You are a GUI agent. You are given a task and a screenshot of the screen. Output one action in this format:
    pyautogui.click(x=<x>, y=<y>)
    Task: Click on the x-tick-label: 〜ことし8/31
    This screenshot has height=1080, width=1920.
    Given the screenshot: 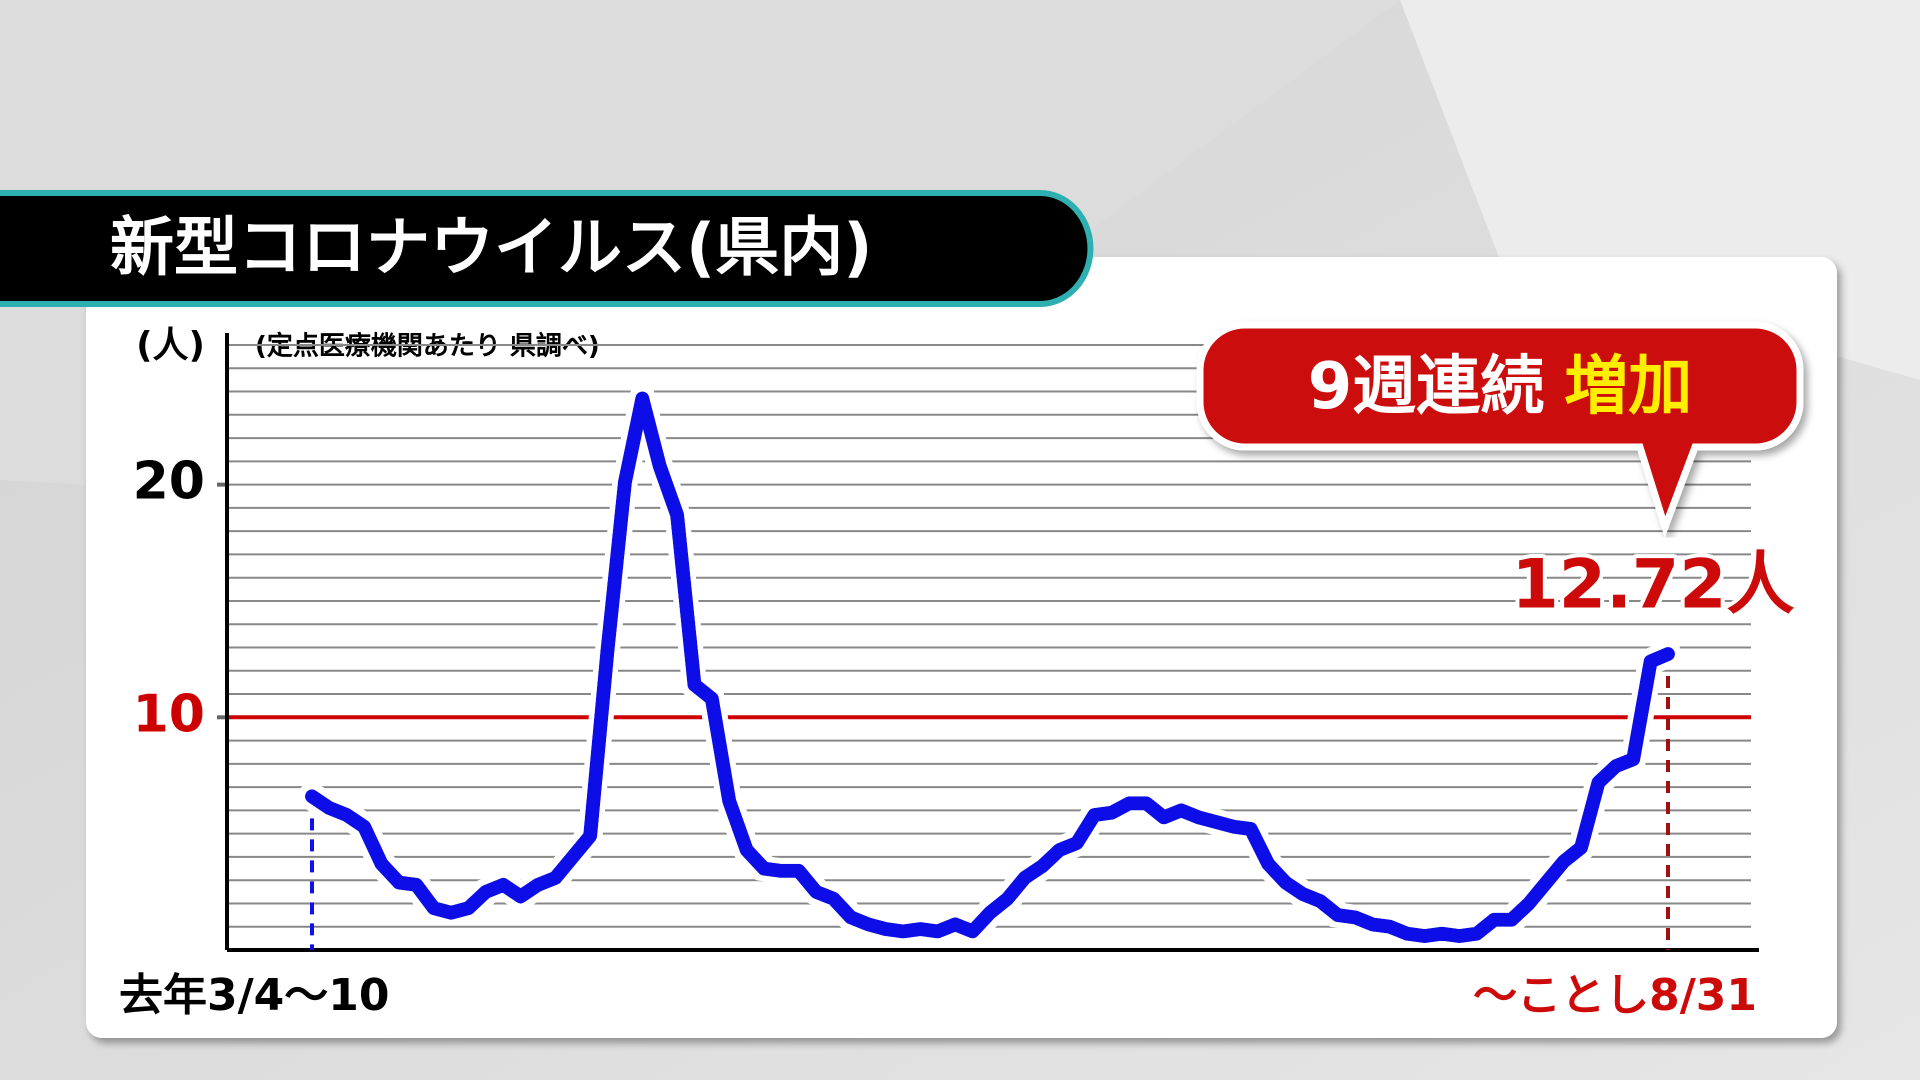 What is the action you would take?
    pyautogui.click(x=1615, y=995)
    